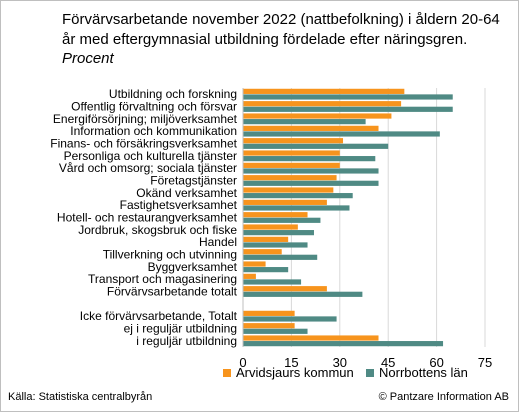 This screenshot has width=519, height=412. What do you see at coordinates (322, 104) in the screenshot?
I see `bar-series0-cat1` at bounding box center [322, 104].